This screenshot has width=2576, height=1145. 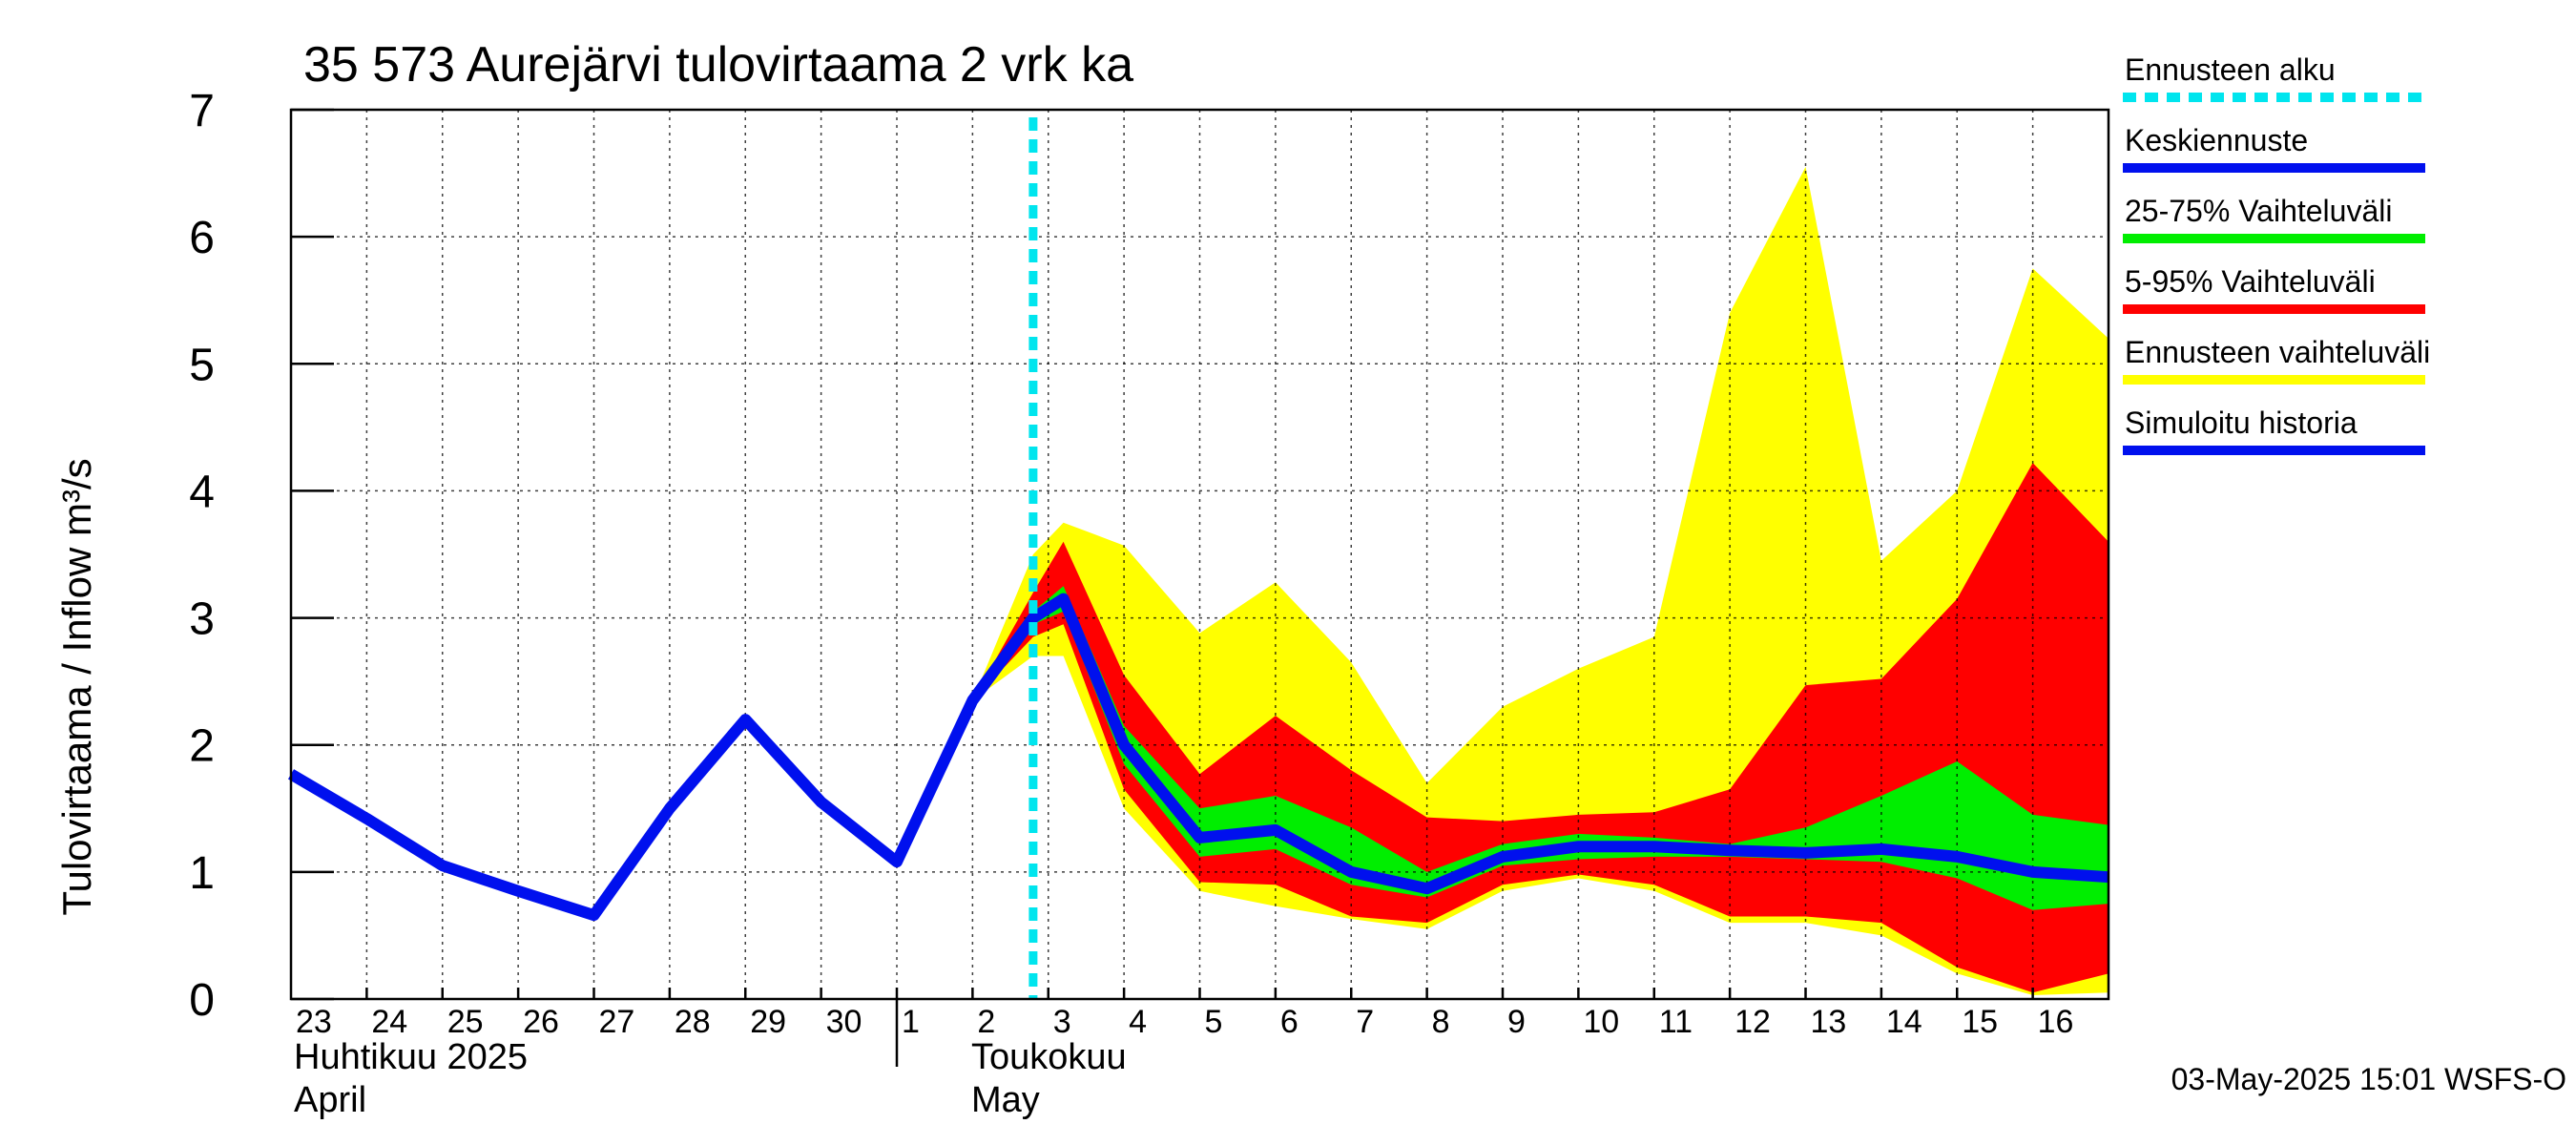 What do you see at coordinates (911, 1022) in the screenshot?
I see `x-tick-label: 1` at bounding box center [911, 1022].